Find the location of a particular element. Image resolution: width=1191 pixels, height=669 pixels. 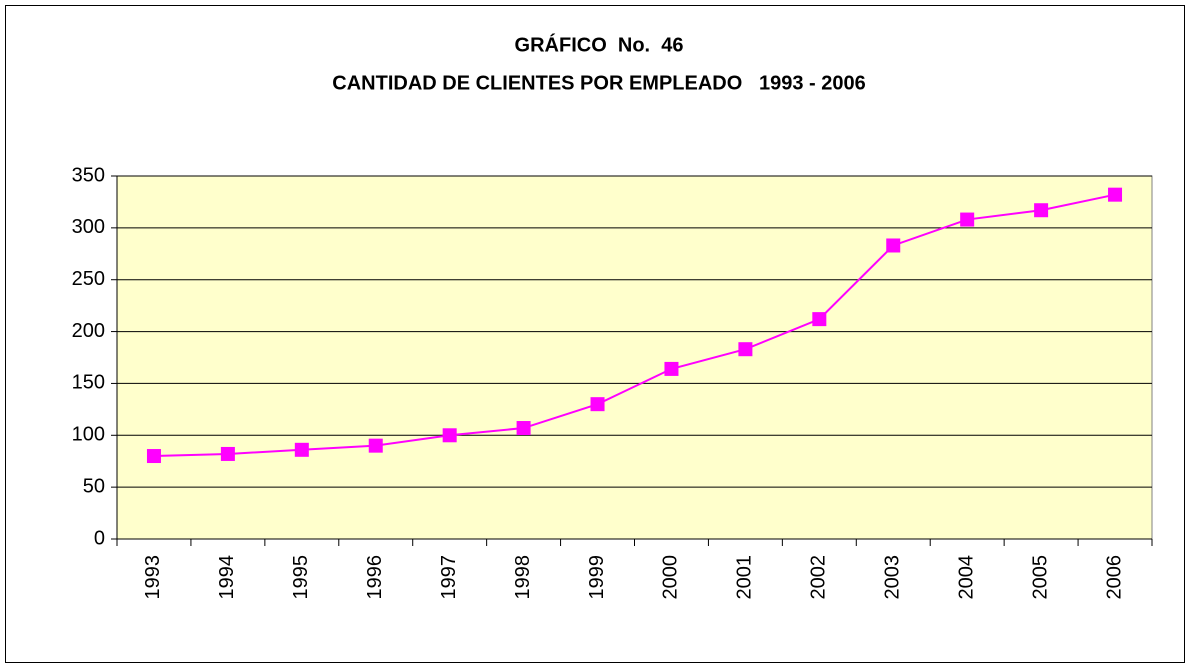

x-tick-label: 1998 is located at coordinates (523, 577).